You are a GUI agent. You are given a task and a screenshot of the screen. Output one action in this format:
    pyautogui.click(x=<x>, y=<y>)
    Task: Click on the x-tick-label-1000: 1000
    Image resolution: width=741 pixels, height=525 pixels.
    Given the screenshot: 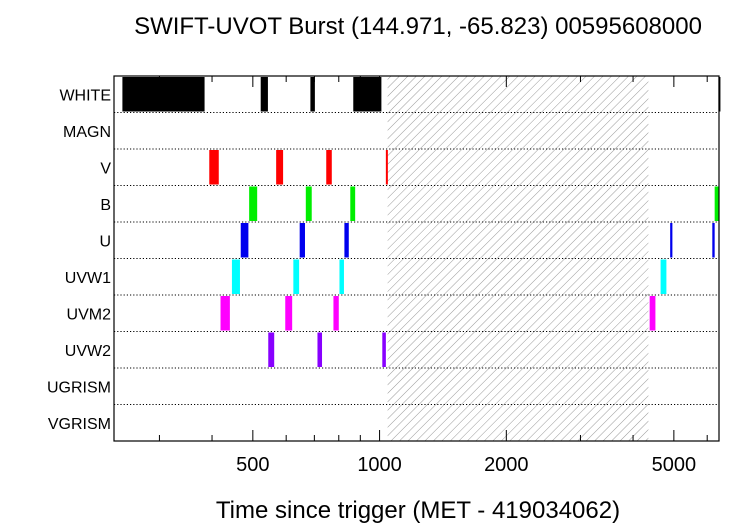 What is the action you would take?
    pyautogui.click(x=379, y=465)
    